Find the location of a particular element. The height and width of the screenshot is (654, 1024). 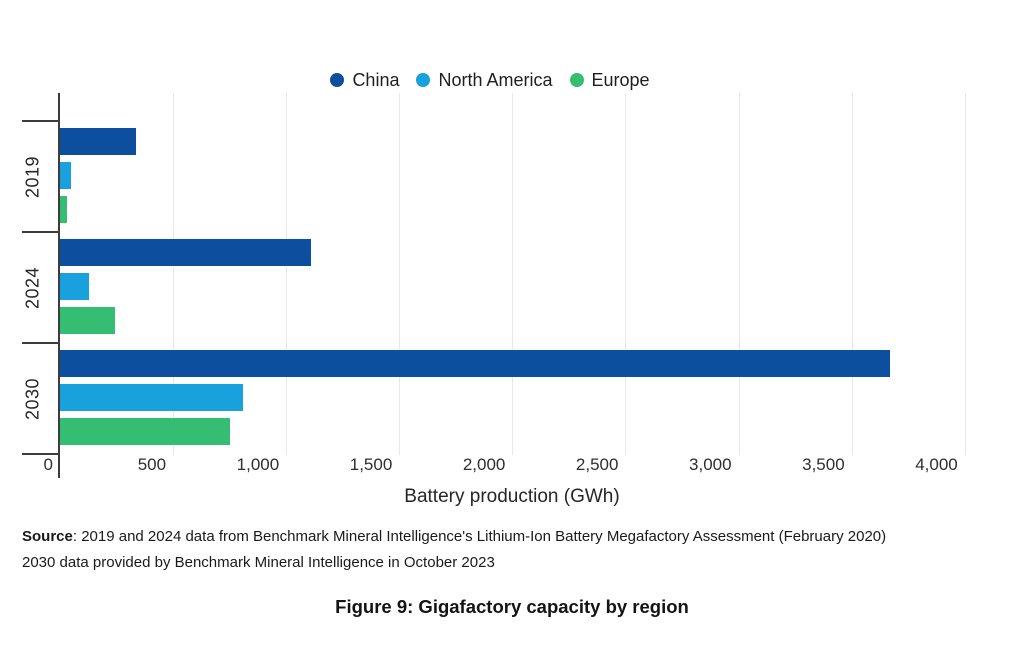

x-axis-tick-labels: 0 500 1,000 1,500 2,000 2,500 3,000 3,500 4,000 is located at coordinates (531, 466).